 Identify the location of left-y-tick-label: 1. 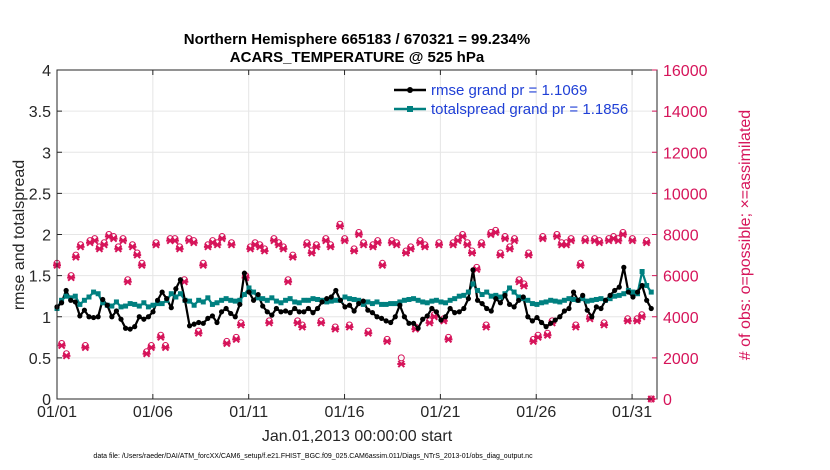
(46, 318).